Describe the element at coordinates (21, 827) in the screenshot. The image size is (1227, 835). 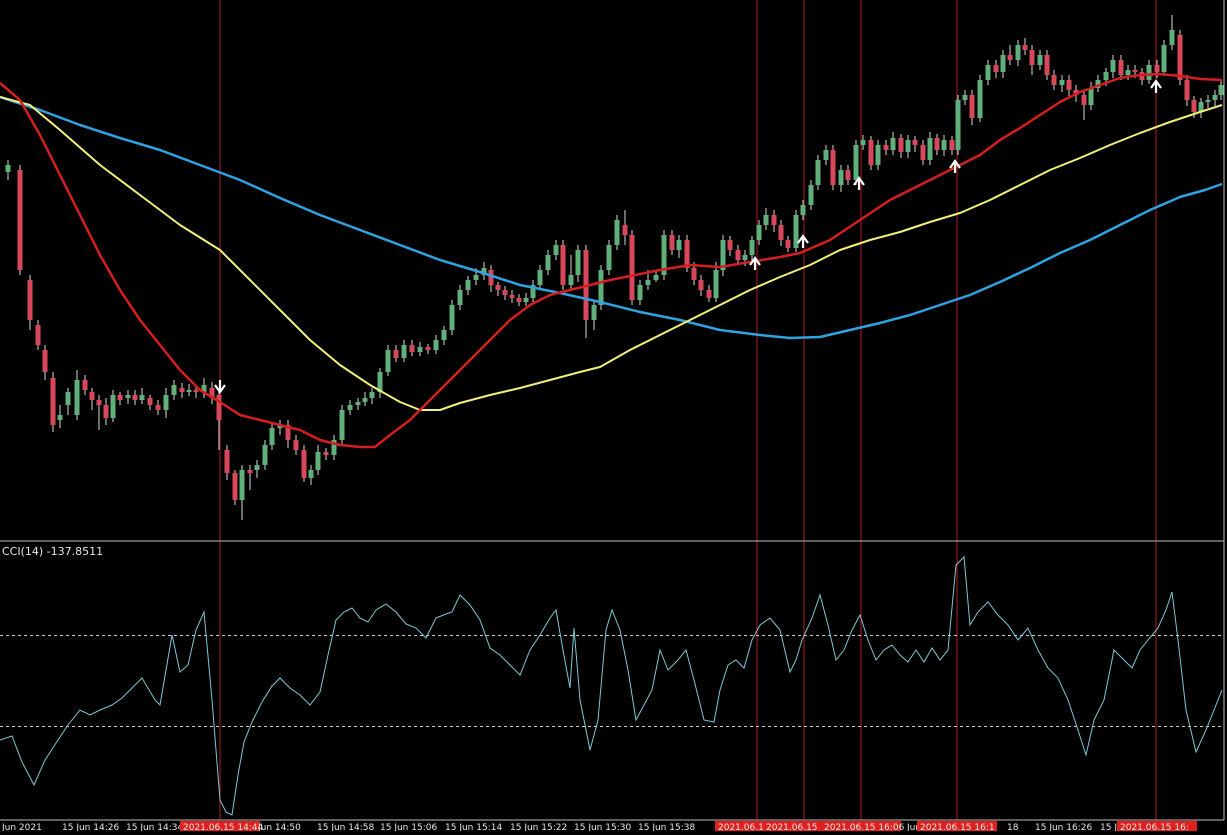
I see `time-label-0: Jun 2021` at that location.